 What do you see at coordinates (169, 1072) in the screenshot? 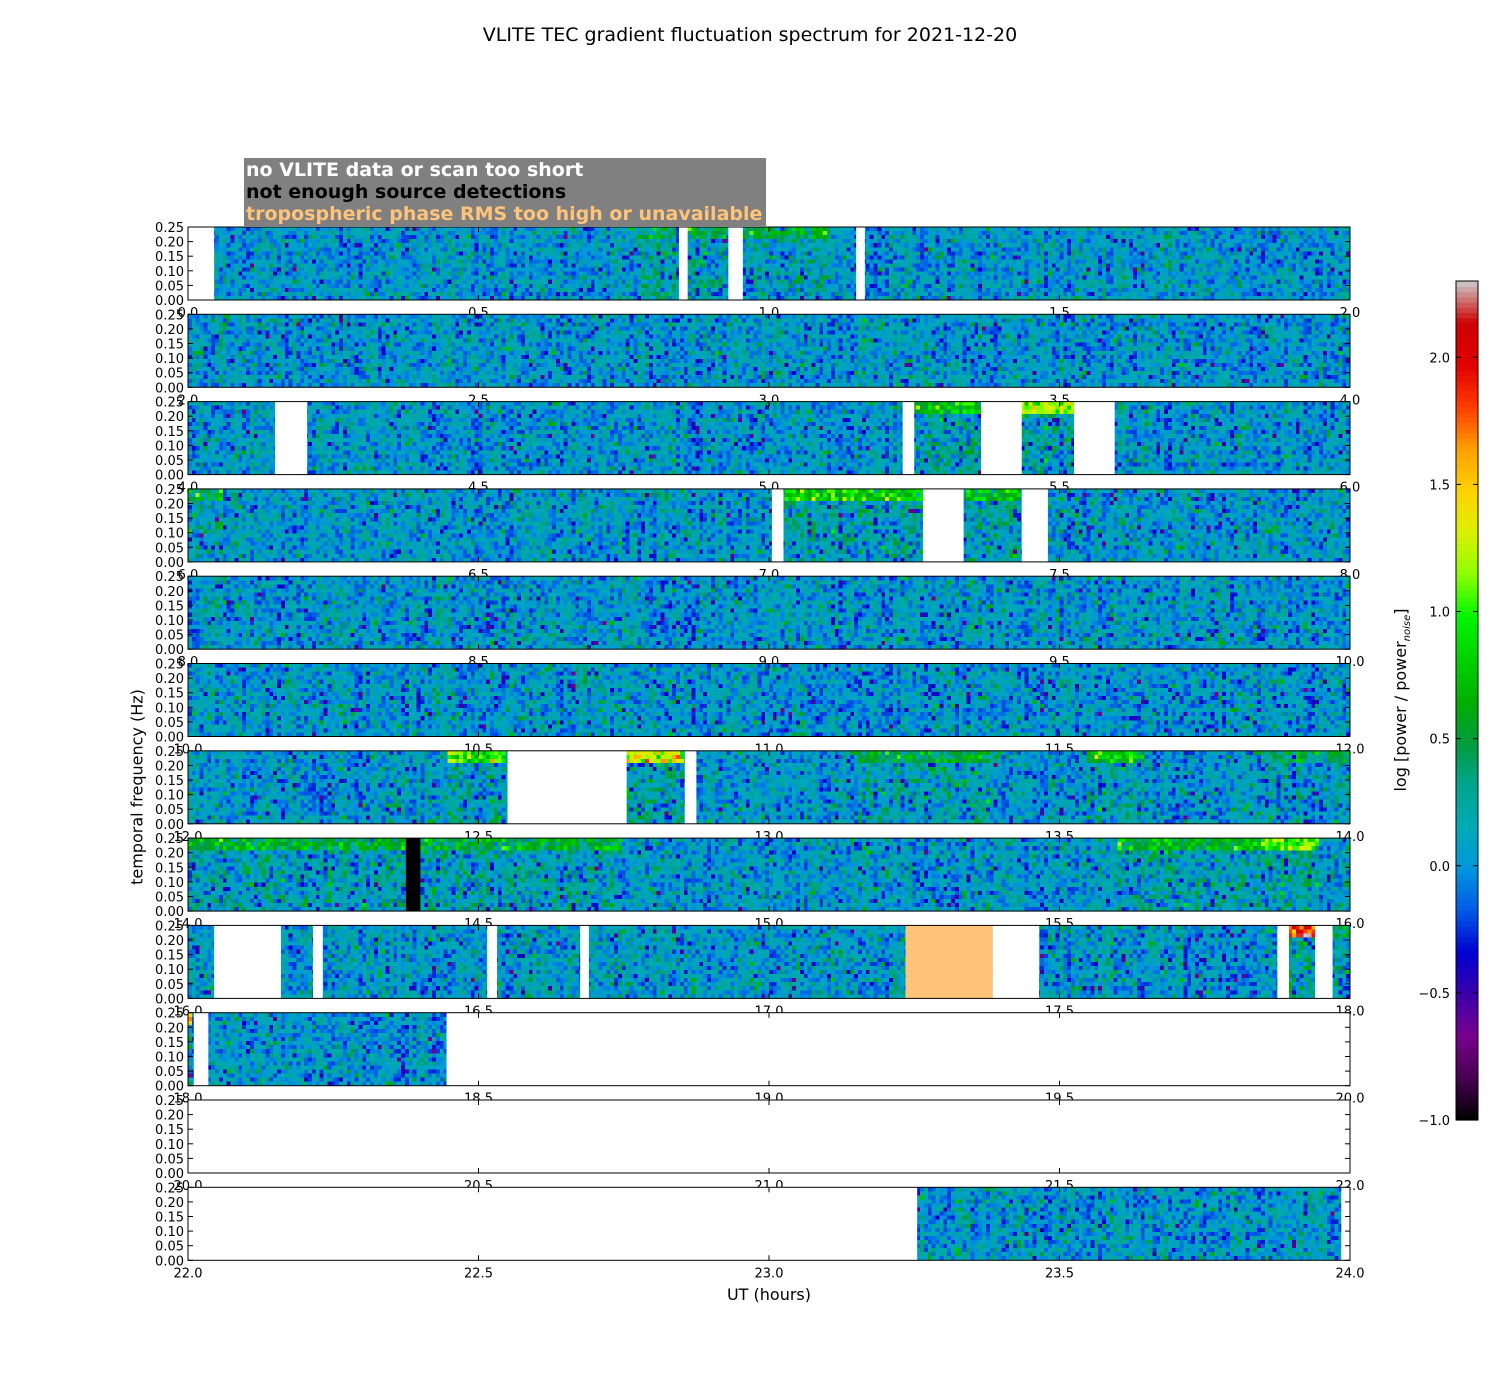
I see `y-tick-label-9-1: 0.05` at bounding box center [169, 1072].